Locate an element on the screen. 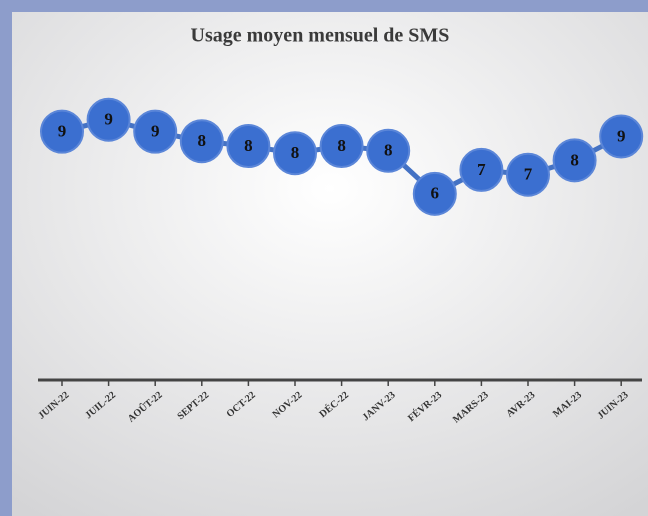 The image size is (648, 516). data-label: 6 is located at coordinates (435, 193).